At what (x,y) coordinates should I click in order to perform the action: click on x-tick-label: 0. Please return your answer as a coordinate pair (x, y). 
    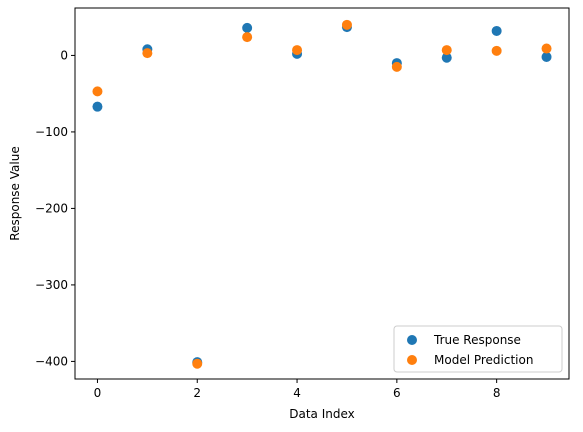
    Looking at the image, I should click on (98, 393).